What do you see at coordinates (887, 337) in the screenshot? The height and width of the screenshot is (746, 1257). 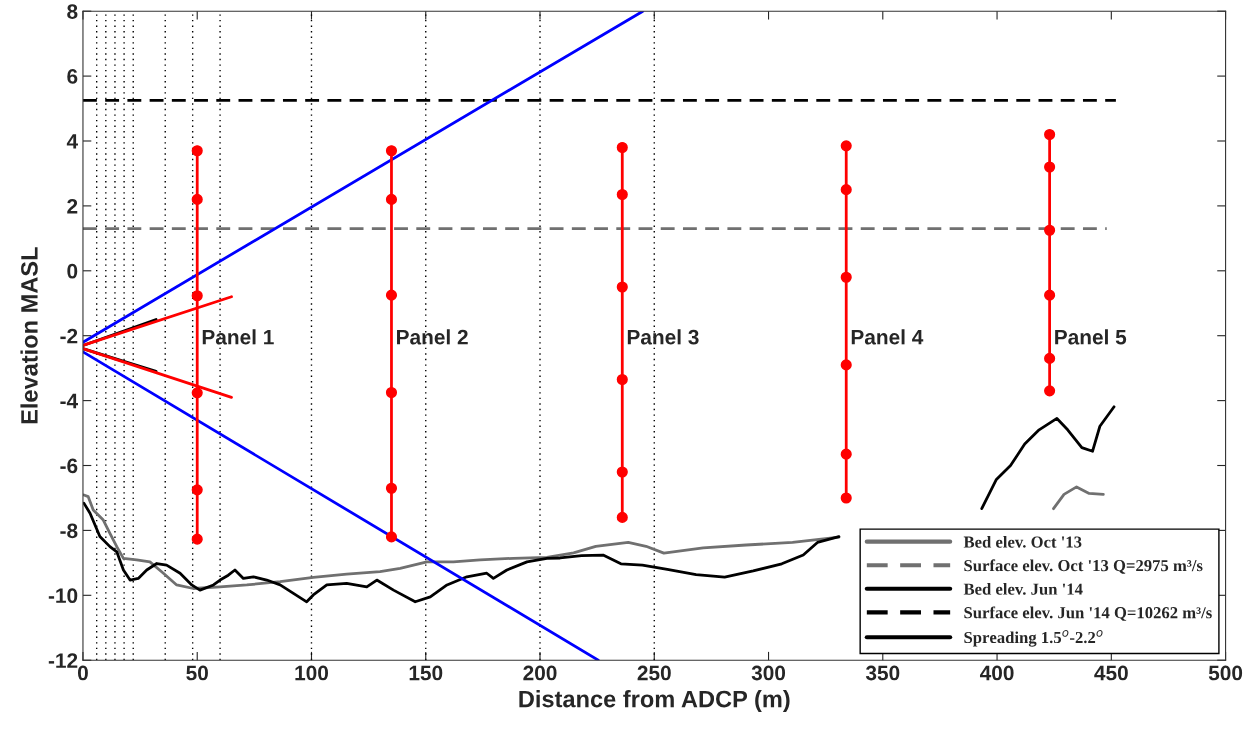 I see `annotation: Panel 4` at bounding box center [887, 337].